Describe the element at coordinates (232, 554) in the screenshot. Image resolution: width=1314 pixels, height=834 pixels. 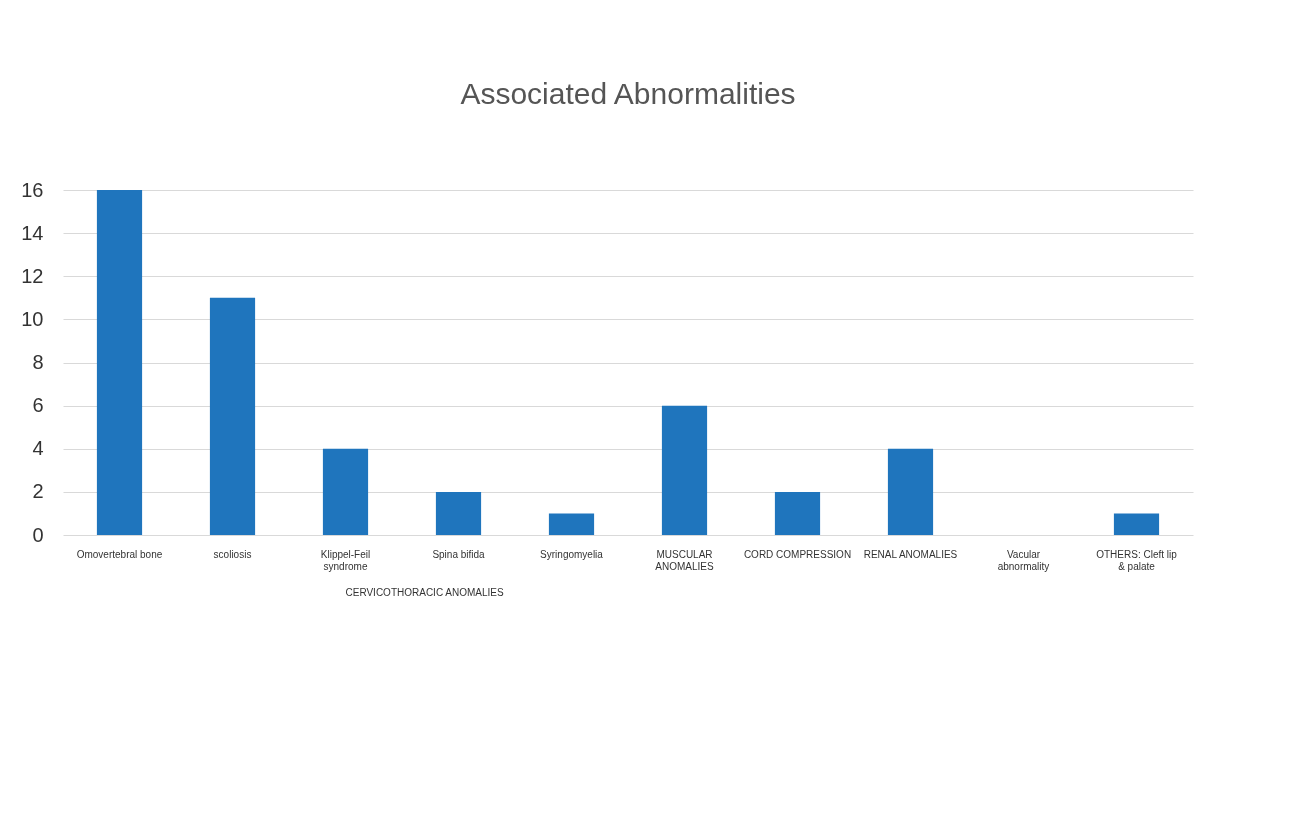
I see `x-tick-label: scoliosis` at that location.